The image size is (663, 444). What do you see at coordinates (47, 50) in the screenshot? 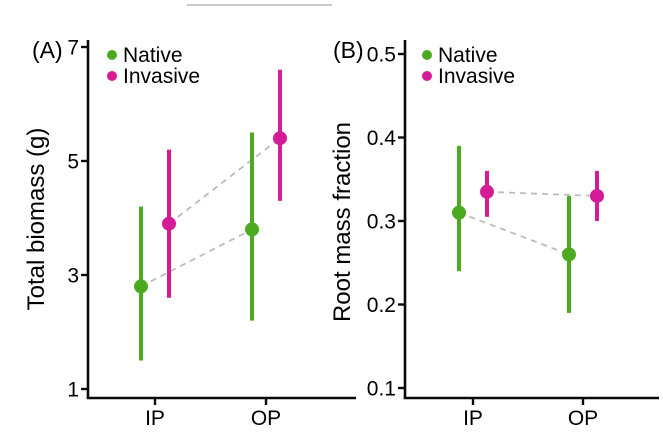
I see `panel-tag: (A)` at bounding box center [47, 50].